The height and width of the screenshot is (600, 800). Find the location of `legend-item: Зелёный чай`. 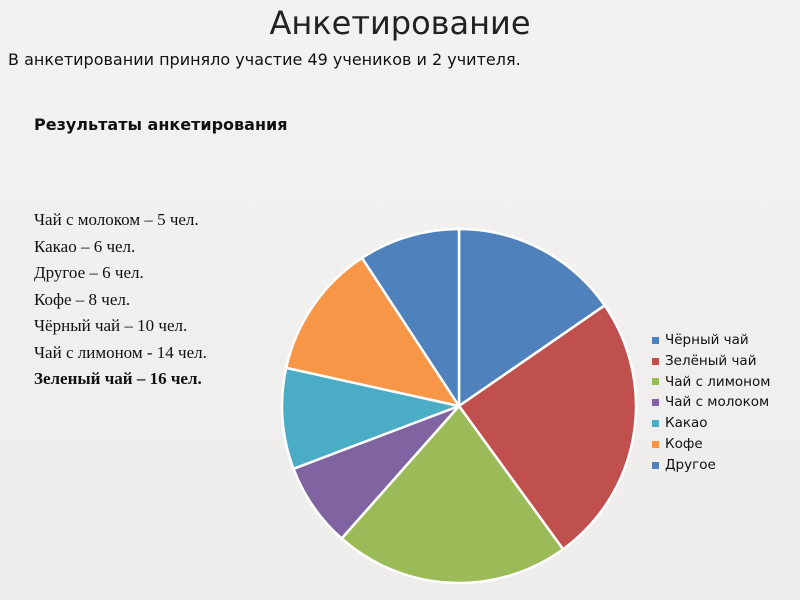

legend-item: Зелёный чай is located at coordinates (711, 361).